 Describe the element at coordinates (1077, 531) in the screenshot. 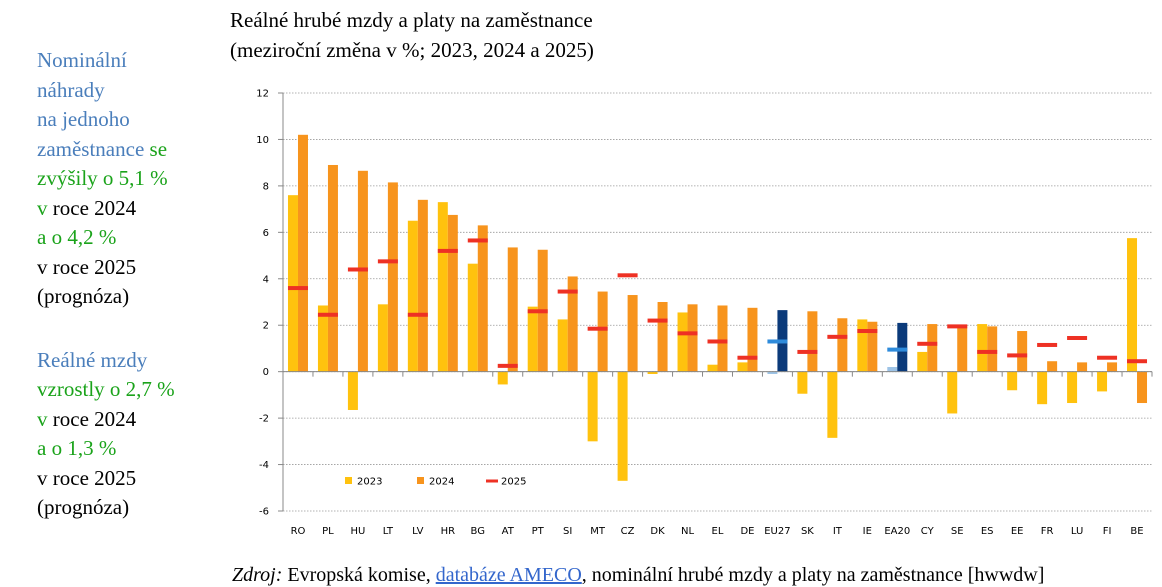

I see `x-tick-label: LU` at that location.